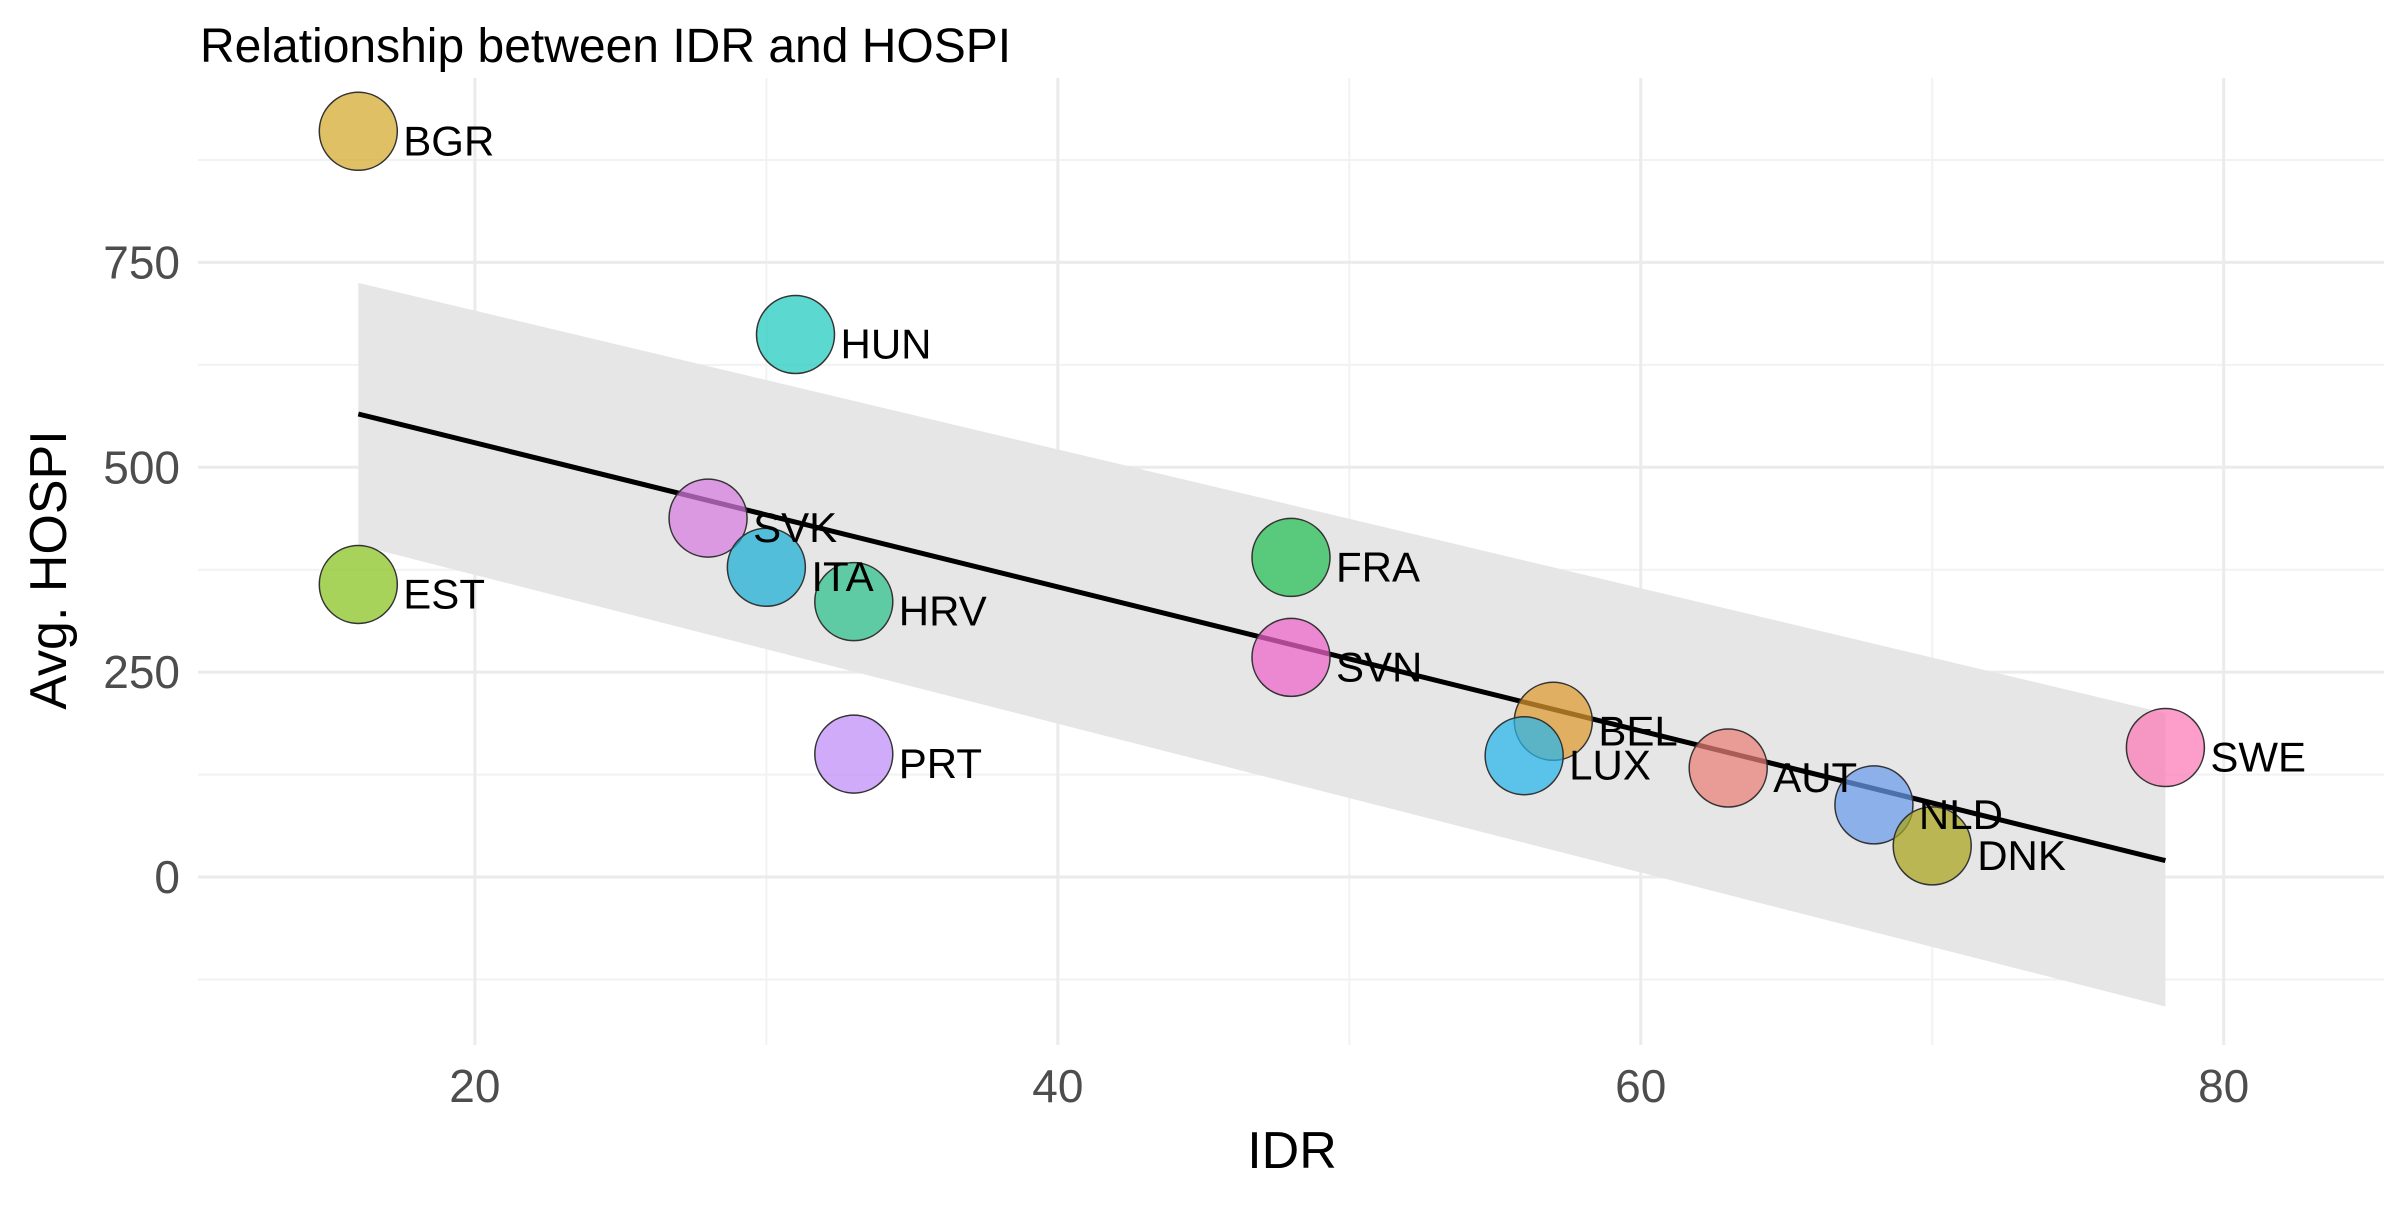  Describe the element at coordinates (1610, 765) in the screenshot. I see `point-label-lux: LUX` at that location.